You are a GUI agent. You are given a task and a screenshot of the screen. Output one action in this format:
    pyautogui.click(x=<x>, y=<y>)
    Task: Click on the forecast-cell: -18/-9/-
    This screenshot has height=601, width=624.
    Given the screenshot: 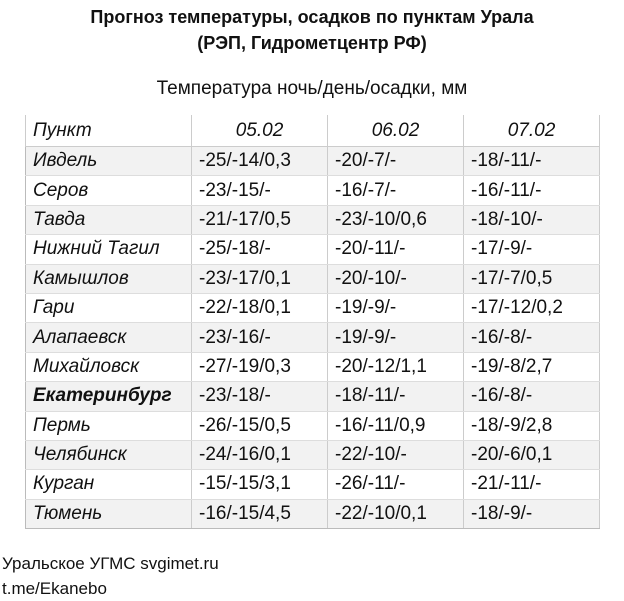 What is the action you would take?
    pyautogui.click(x=531, y=514)
    